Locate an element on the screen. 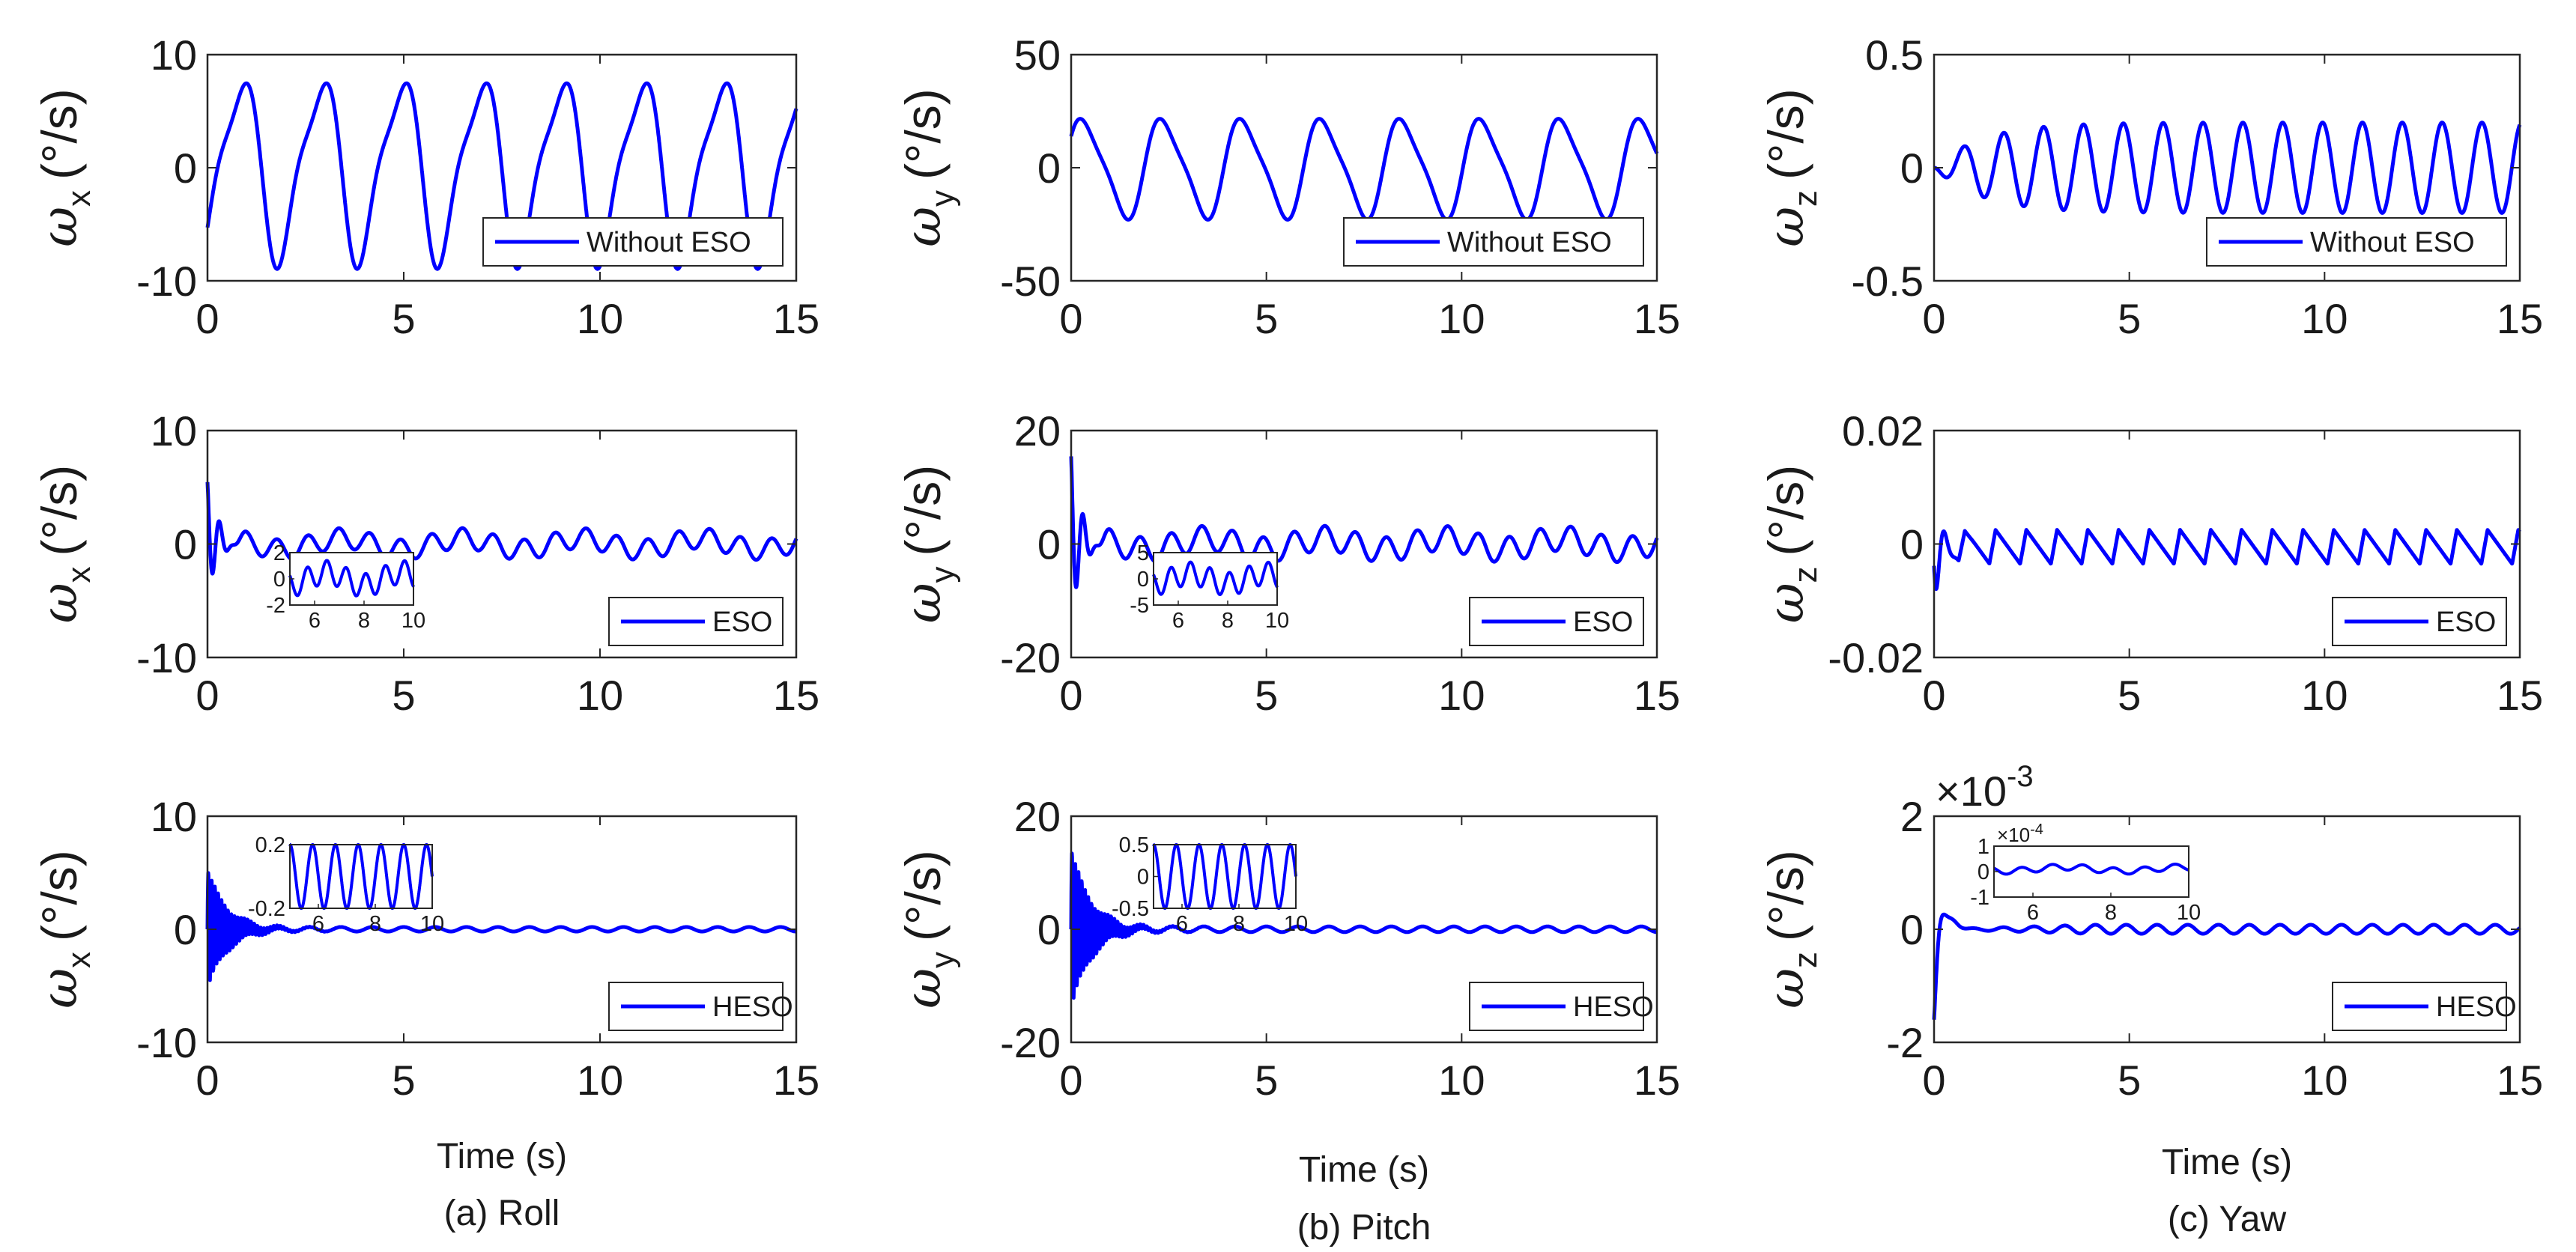  inset-roll-heso: 6 8 10 -0.2 0.2 is located at coordinates (346, 884).